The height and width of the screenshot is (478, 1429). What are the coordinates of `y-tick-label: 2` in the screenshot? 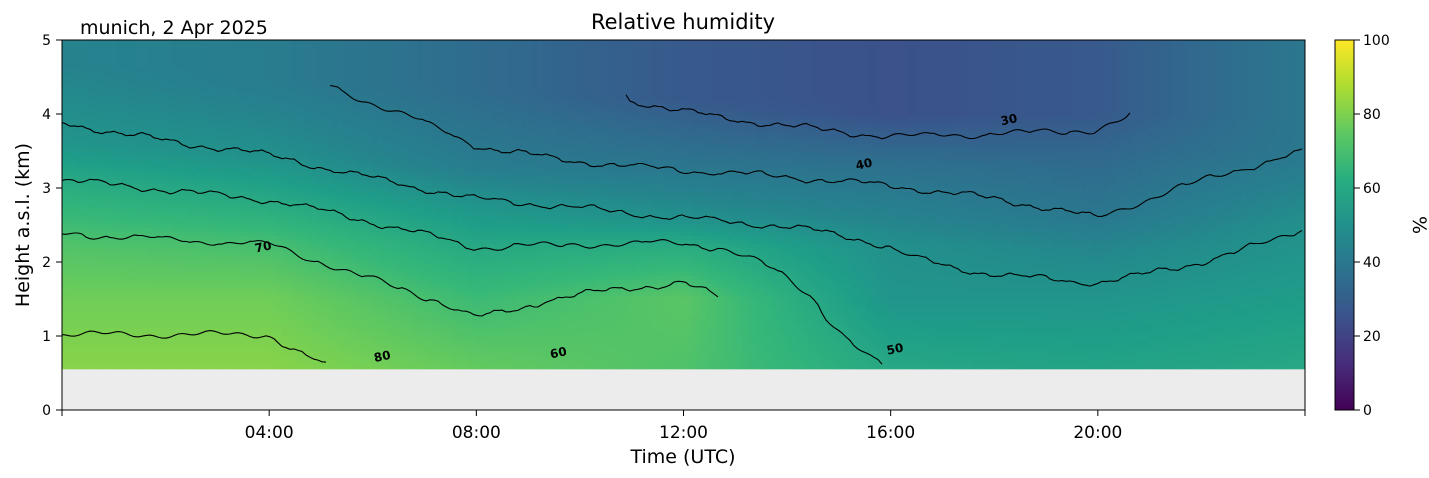 It's located at (46, 263).